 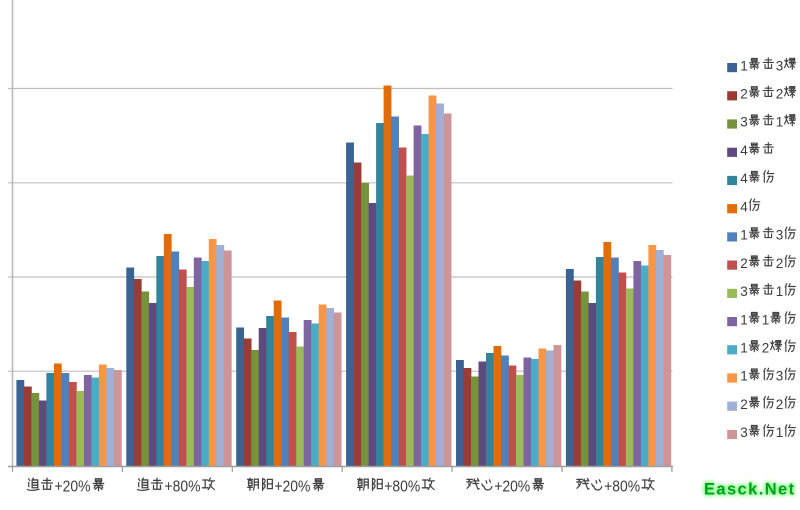 What do you see at coordinates (749, 490) in the screenshot?
I see `svg-text: Easck.Net` at bounding box center [749, 490].